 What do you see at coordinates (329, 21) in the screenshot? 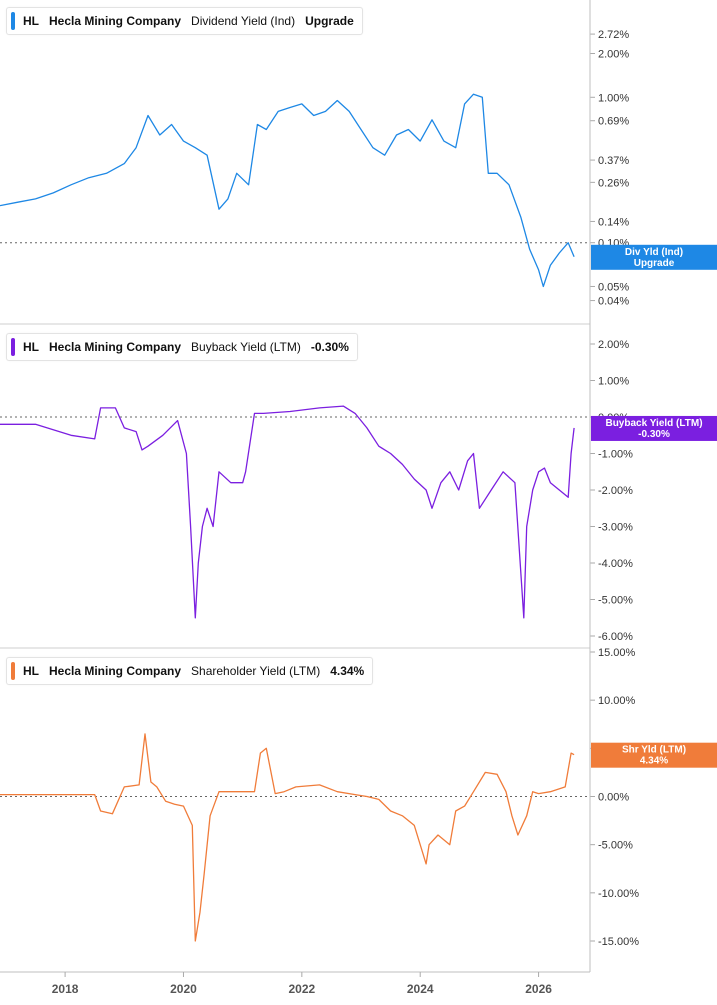
I see `legend-value: Upgrade` at bounding box center [329, 21].